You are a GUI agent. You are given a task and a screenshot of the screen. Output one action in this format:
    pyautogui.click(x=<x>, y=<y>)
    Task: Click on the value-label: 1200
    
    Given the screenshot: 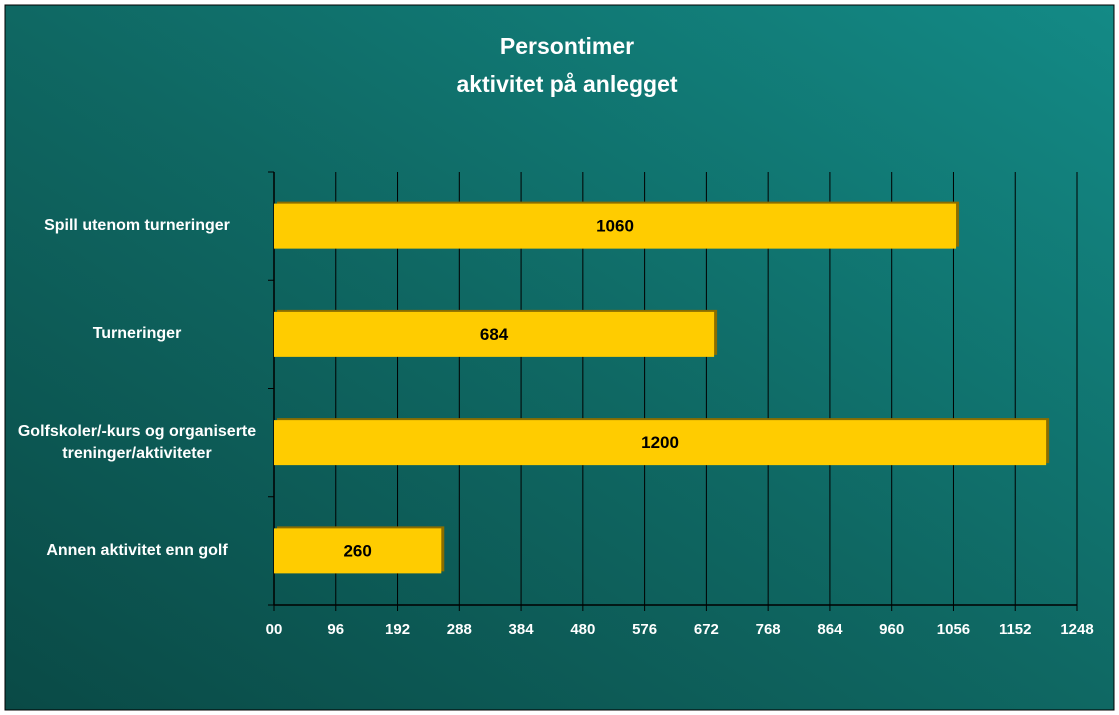 What is the action you would take?
    pyautogui.click(x=660, y=442)
    